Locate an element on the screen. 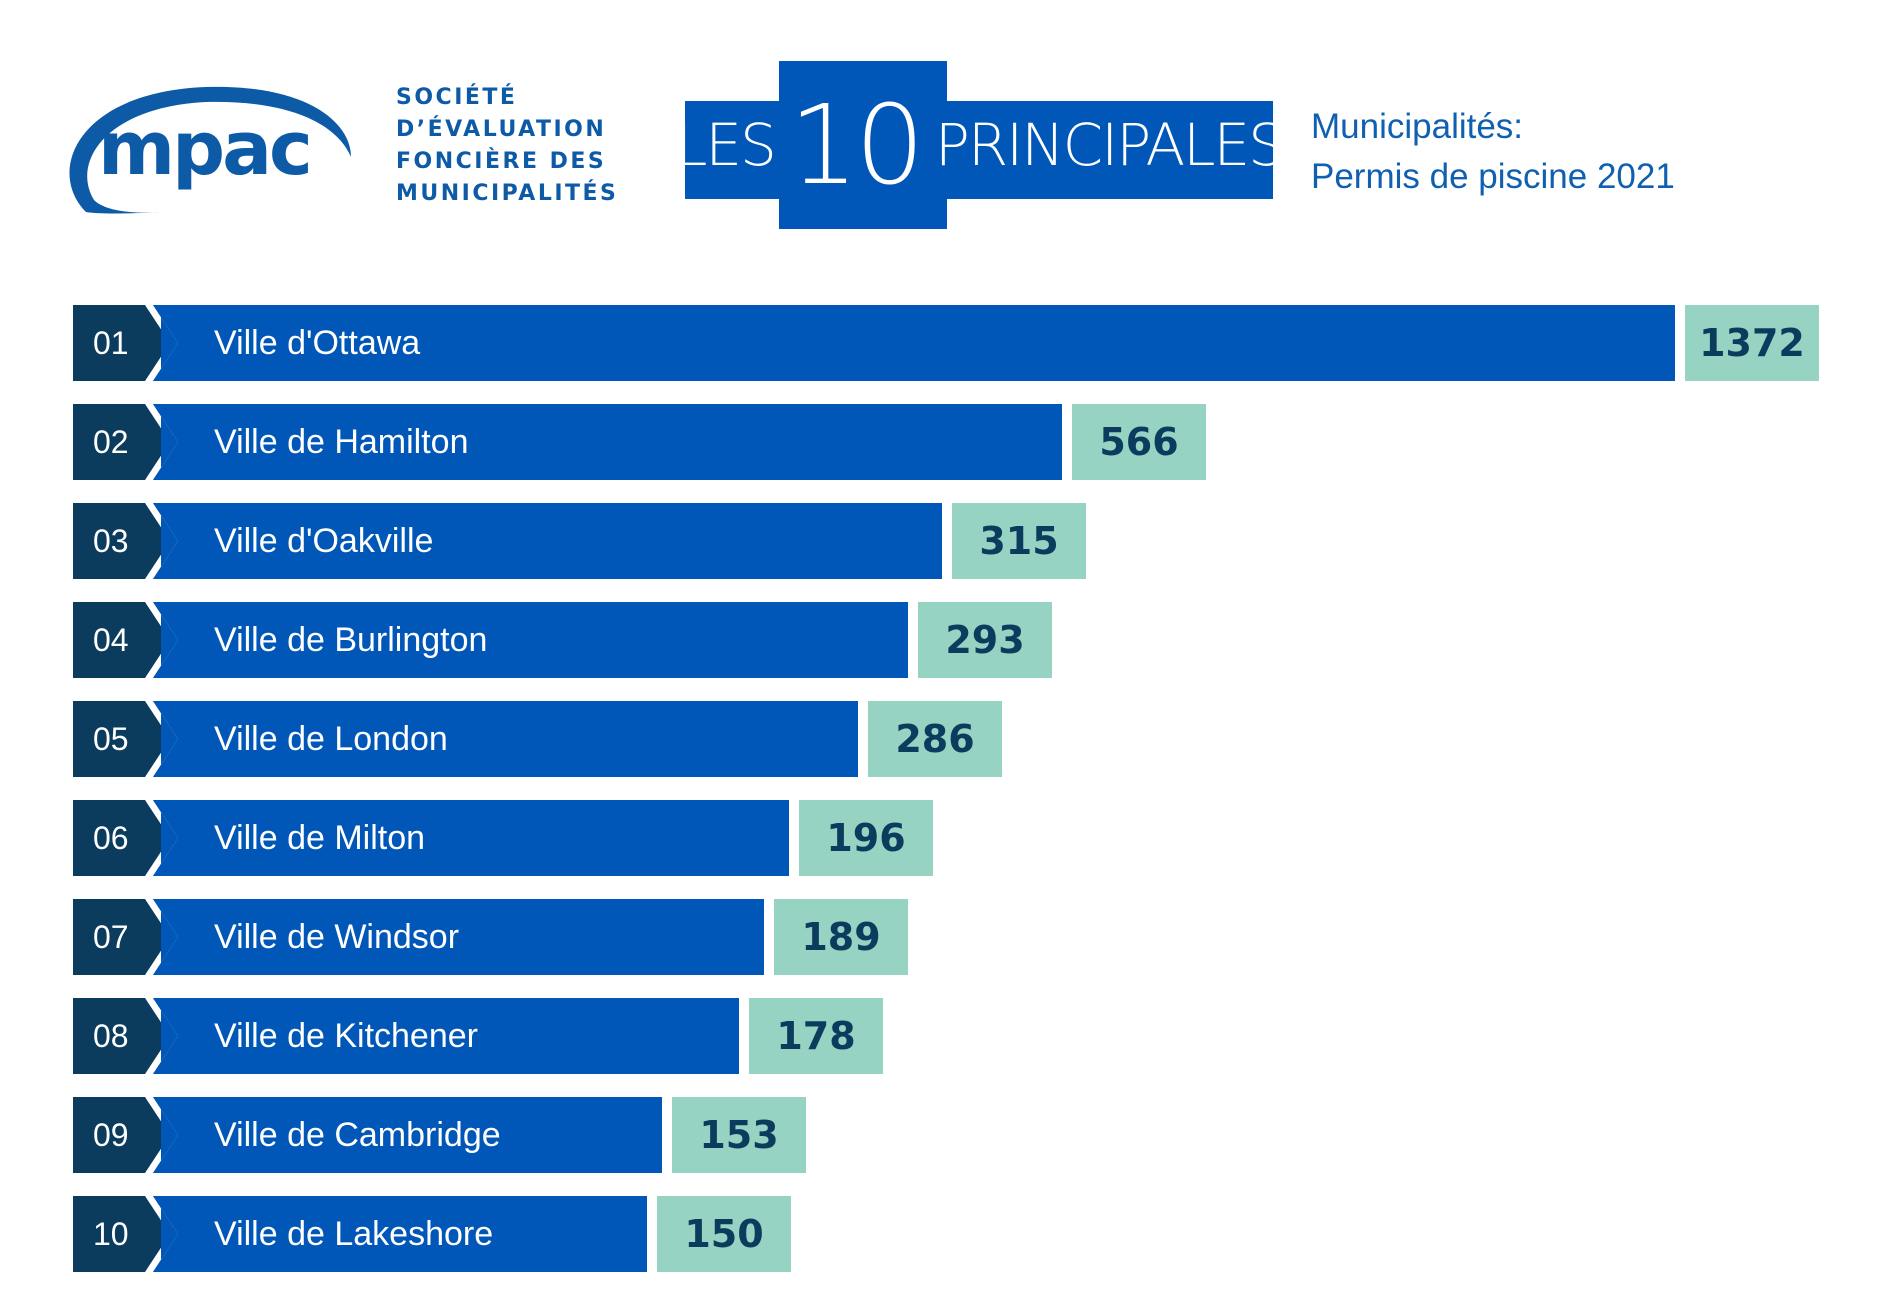 The width and height of the screenshot is (1902, 1307). bar-row: 02 Ville de Hamilton 566 is located at coordinates (639, 442).